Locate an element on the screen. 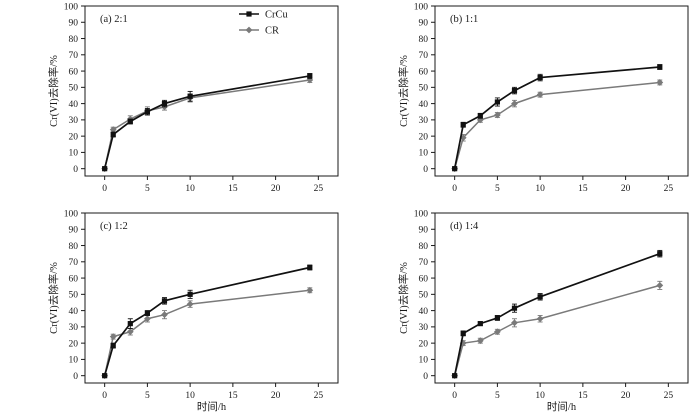  panel-label: (b) 1:1 is located at coordinates (464, 19).